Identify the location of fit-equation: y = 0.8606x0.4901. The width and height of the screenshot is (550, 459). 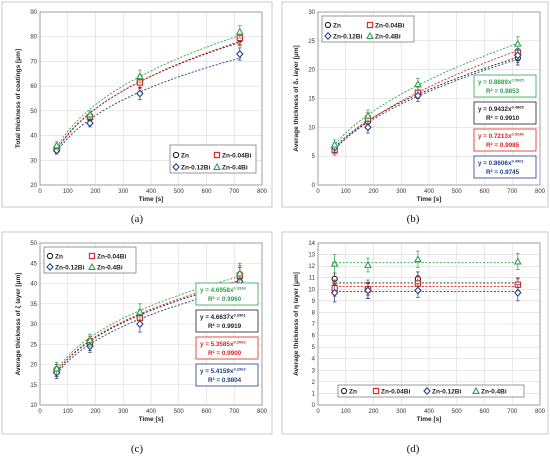
(501, 163).